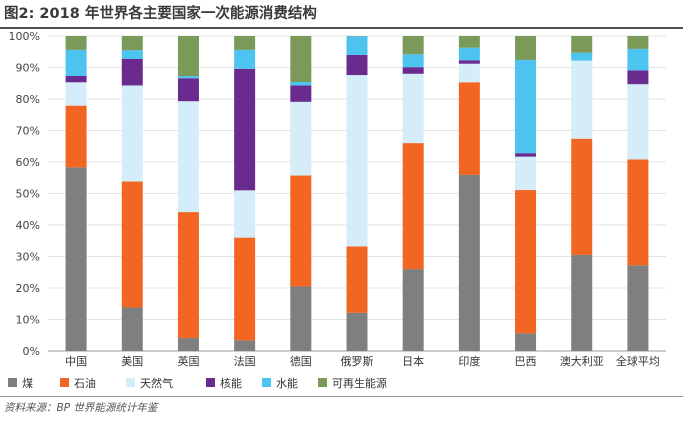 This screenshot has width=683, height=421. What do you see at coordinates (357, 361) in the screenshot?
I see `x-tick-label: 俄罗斯` at bounding box center [357, 361].